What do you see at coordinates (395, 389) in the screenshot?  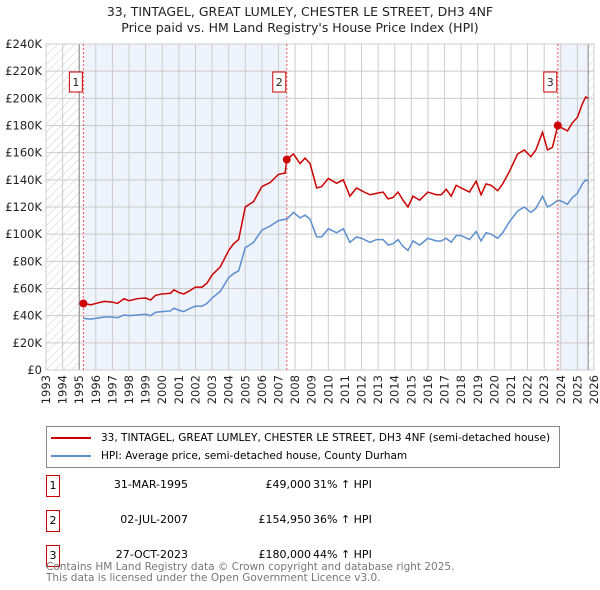 I see `x-tick-label: 2014` at bounding box center [395, 389].